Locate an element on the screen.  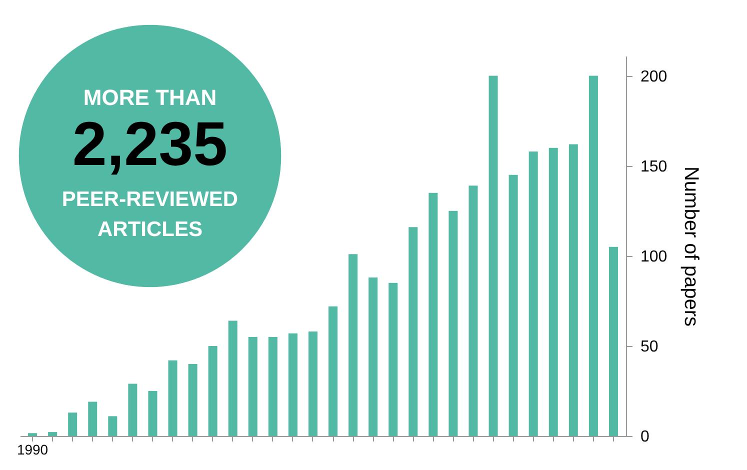
y-tick-label: 50 is located at coordinates (649, 347).